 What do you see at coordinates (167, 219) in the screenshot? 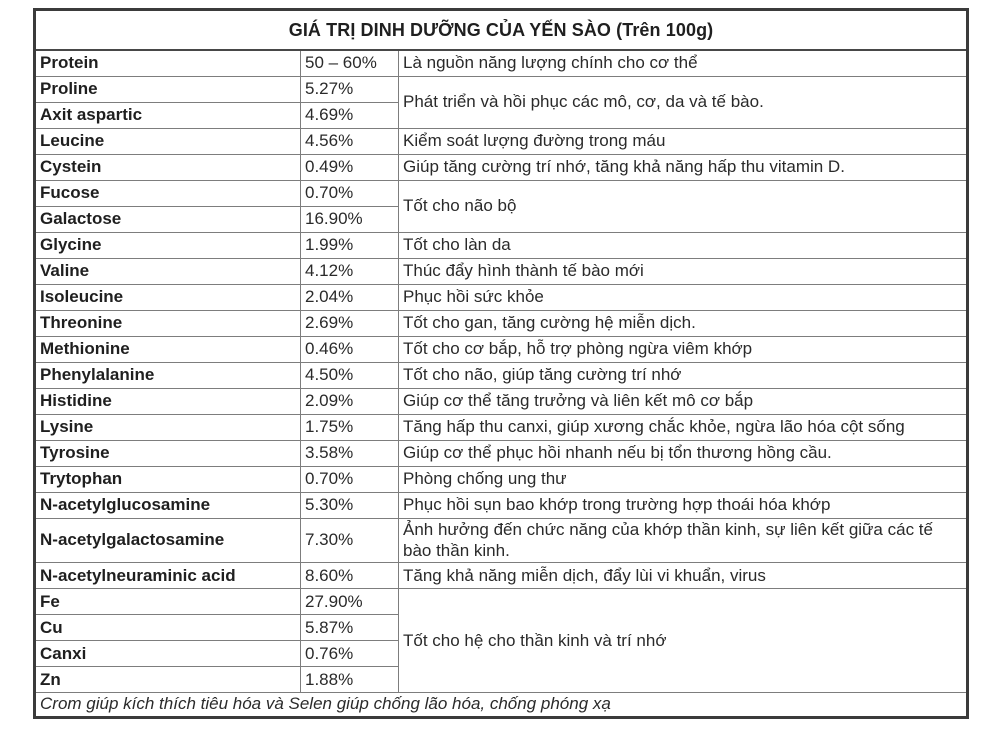
I see `nutrient-name-cell: Galactose` at bounding box center [167, 219].